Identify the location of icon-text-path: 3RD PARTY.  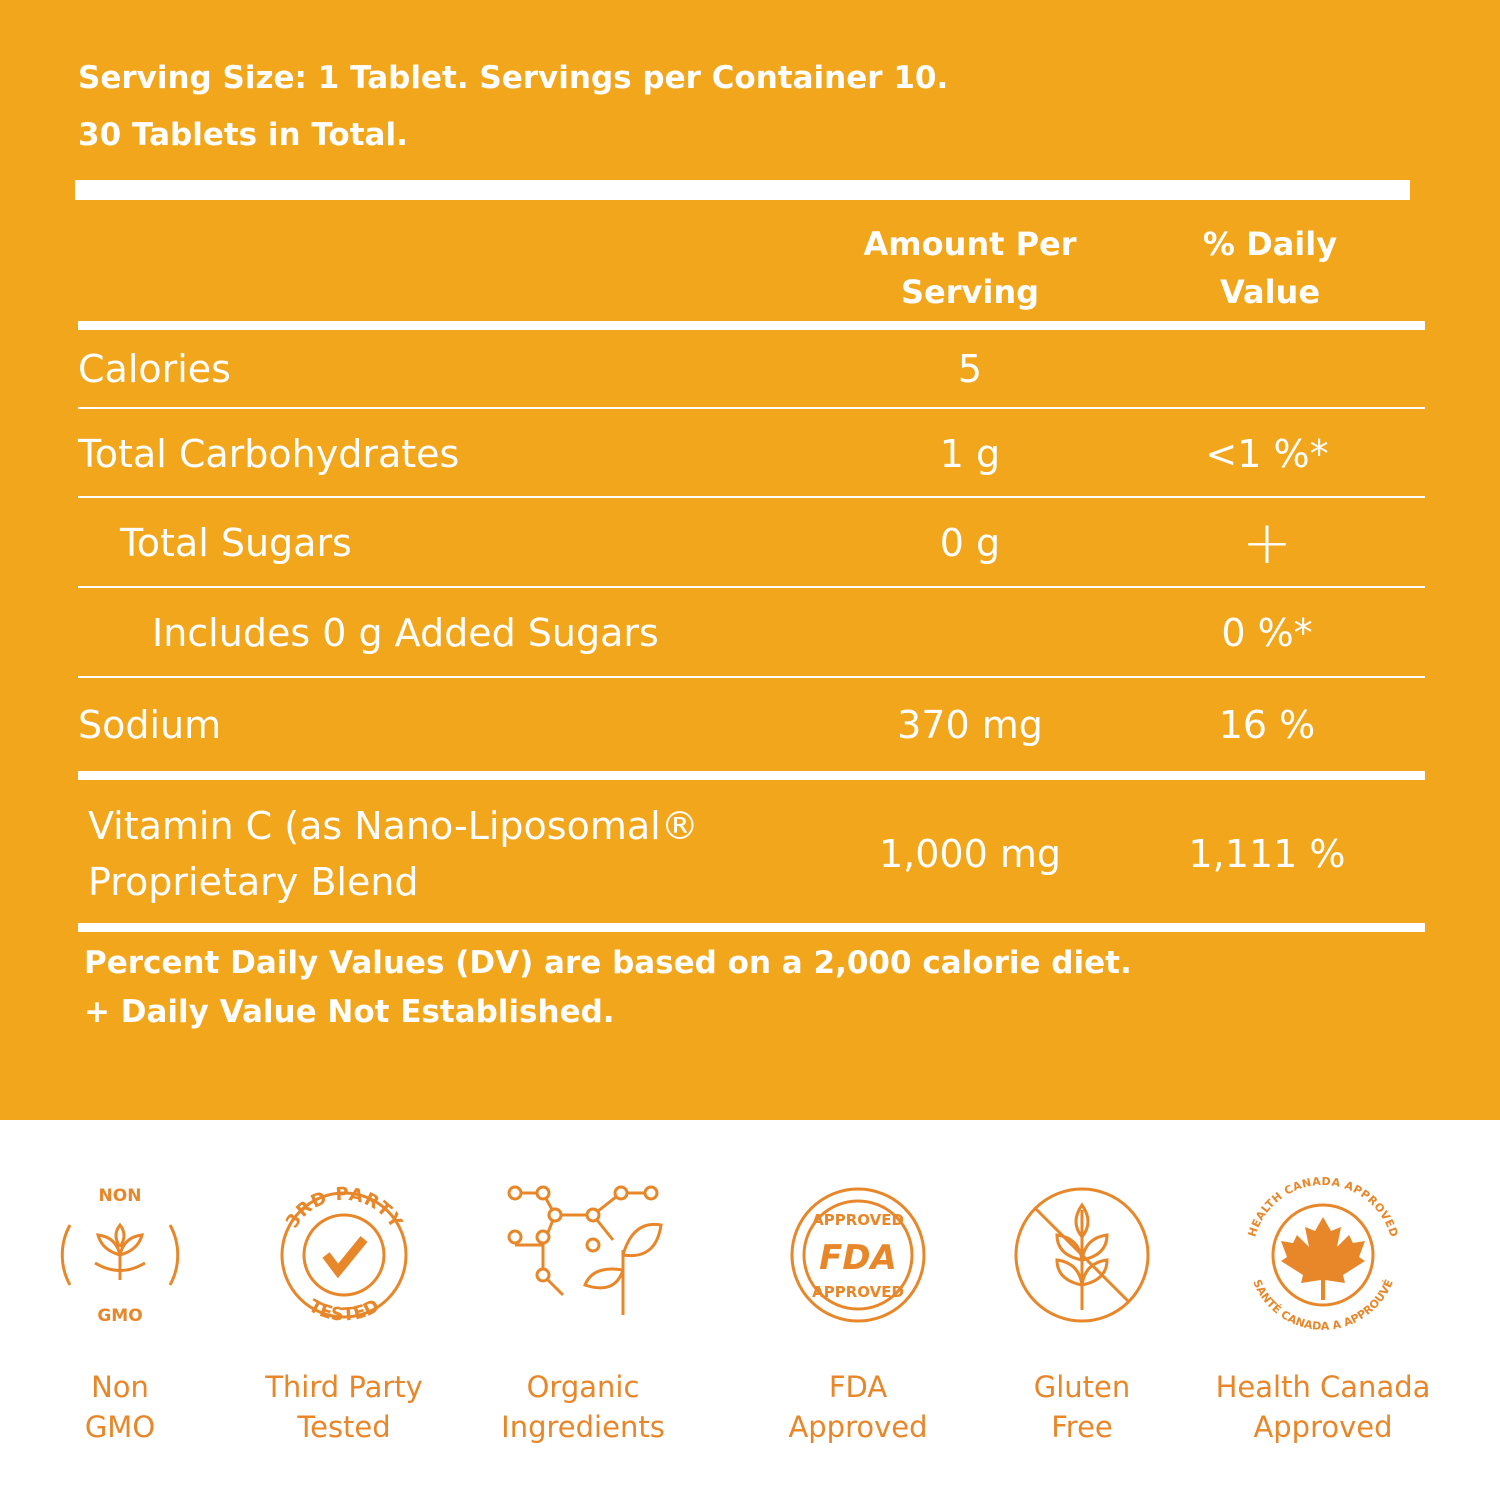
(344, 1208).